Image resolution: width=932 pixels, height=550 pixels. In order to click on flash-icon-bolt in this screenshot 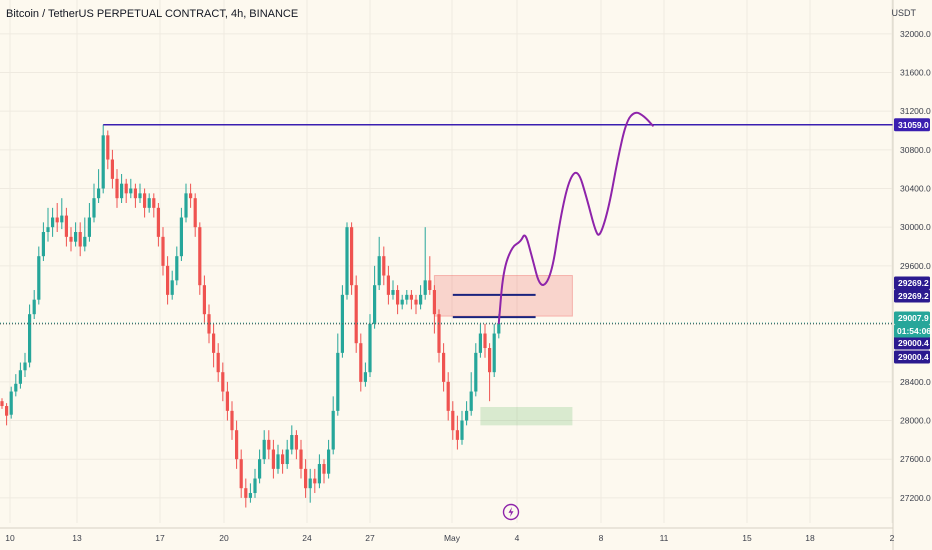, I will do `click(511, 512)`.